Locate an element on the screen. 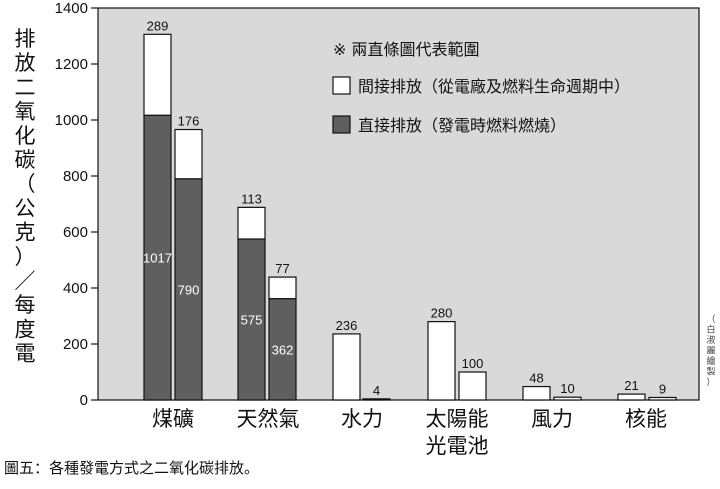 The width and height of the screenshot is (720, 489). y-tick-label: 1400 is located at coordinates (71, 8).